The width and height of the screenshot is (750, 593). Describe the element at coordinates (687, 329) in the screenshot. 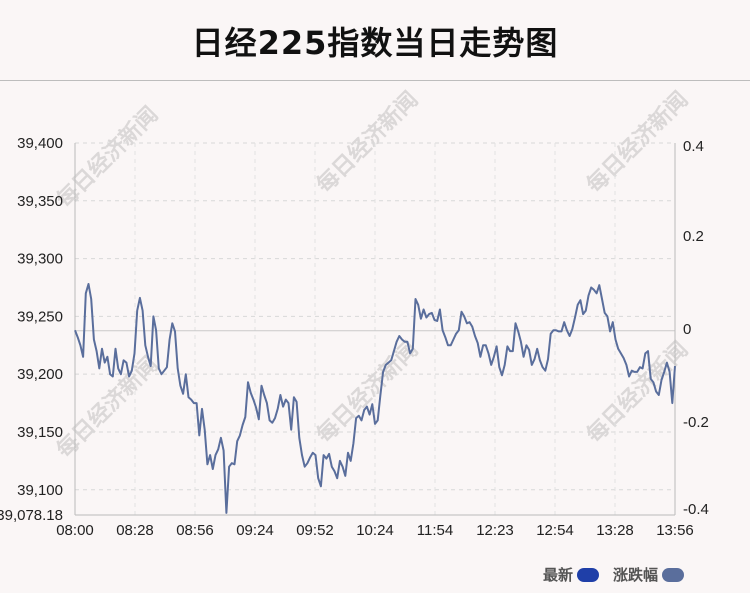

I see `y-right-tick-label: 0` at that location.